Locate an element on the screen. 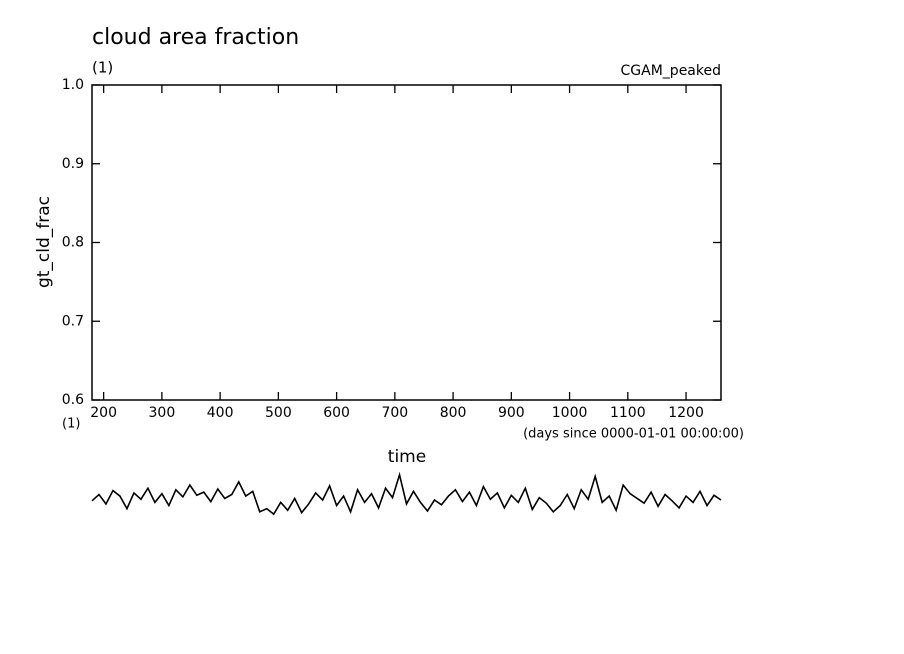  y-tick-label: 0.9 is located at coordinates (73, 164).